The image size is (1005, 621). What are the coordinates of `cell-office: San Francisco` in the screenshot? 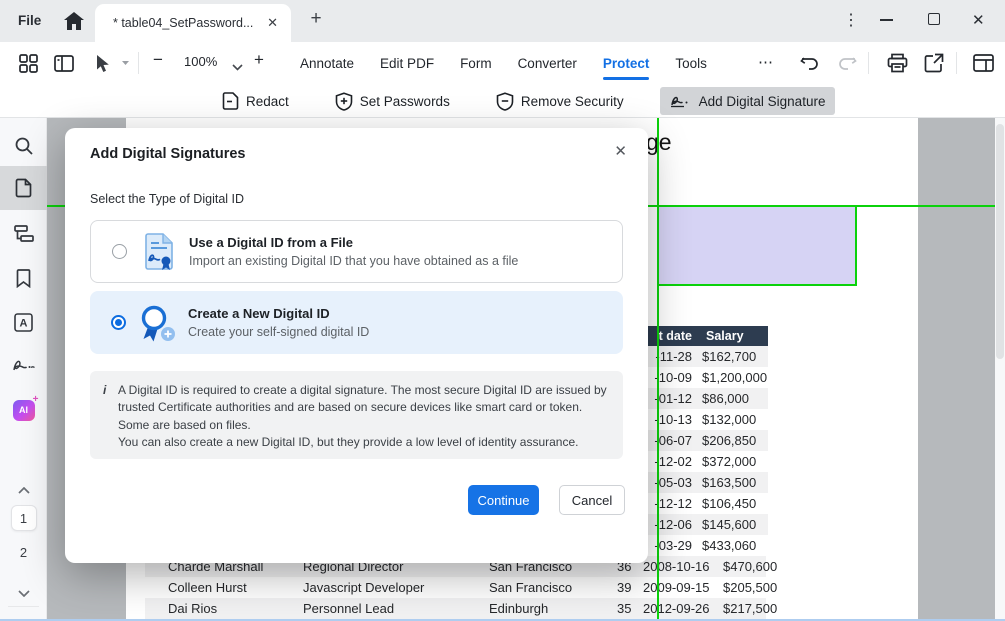 It's located at (531, 587).